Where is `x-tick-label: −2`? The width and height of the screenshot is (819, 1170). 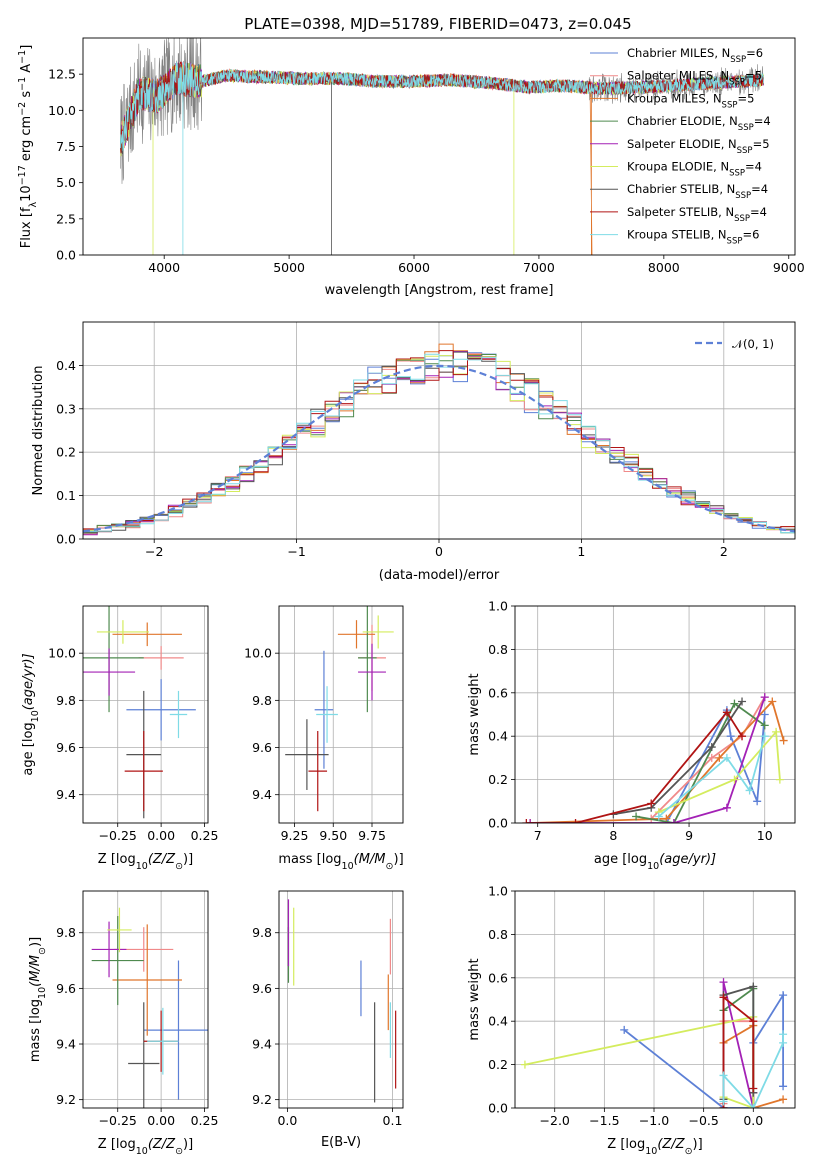
x-tick-label: −2 is located at coordinates (154, 551).